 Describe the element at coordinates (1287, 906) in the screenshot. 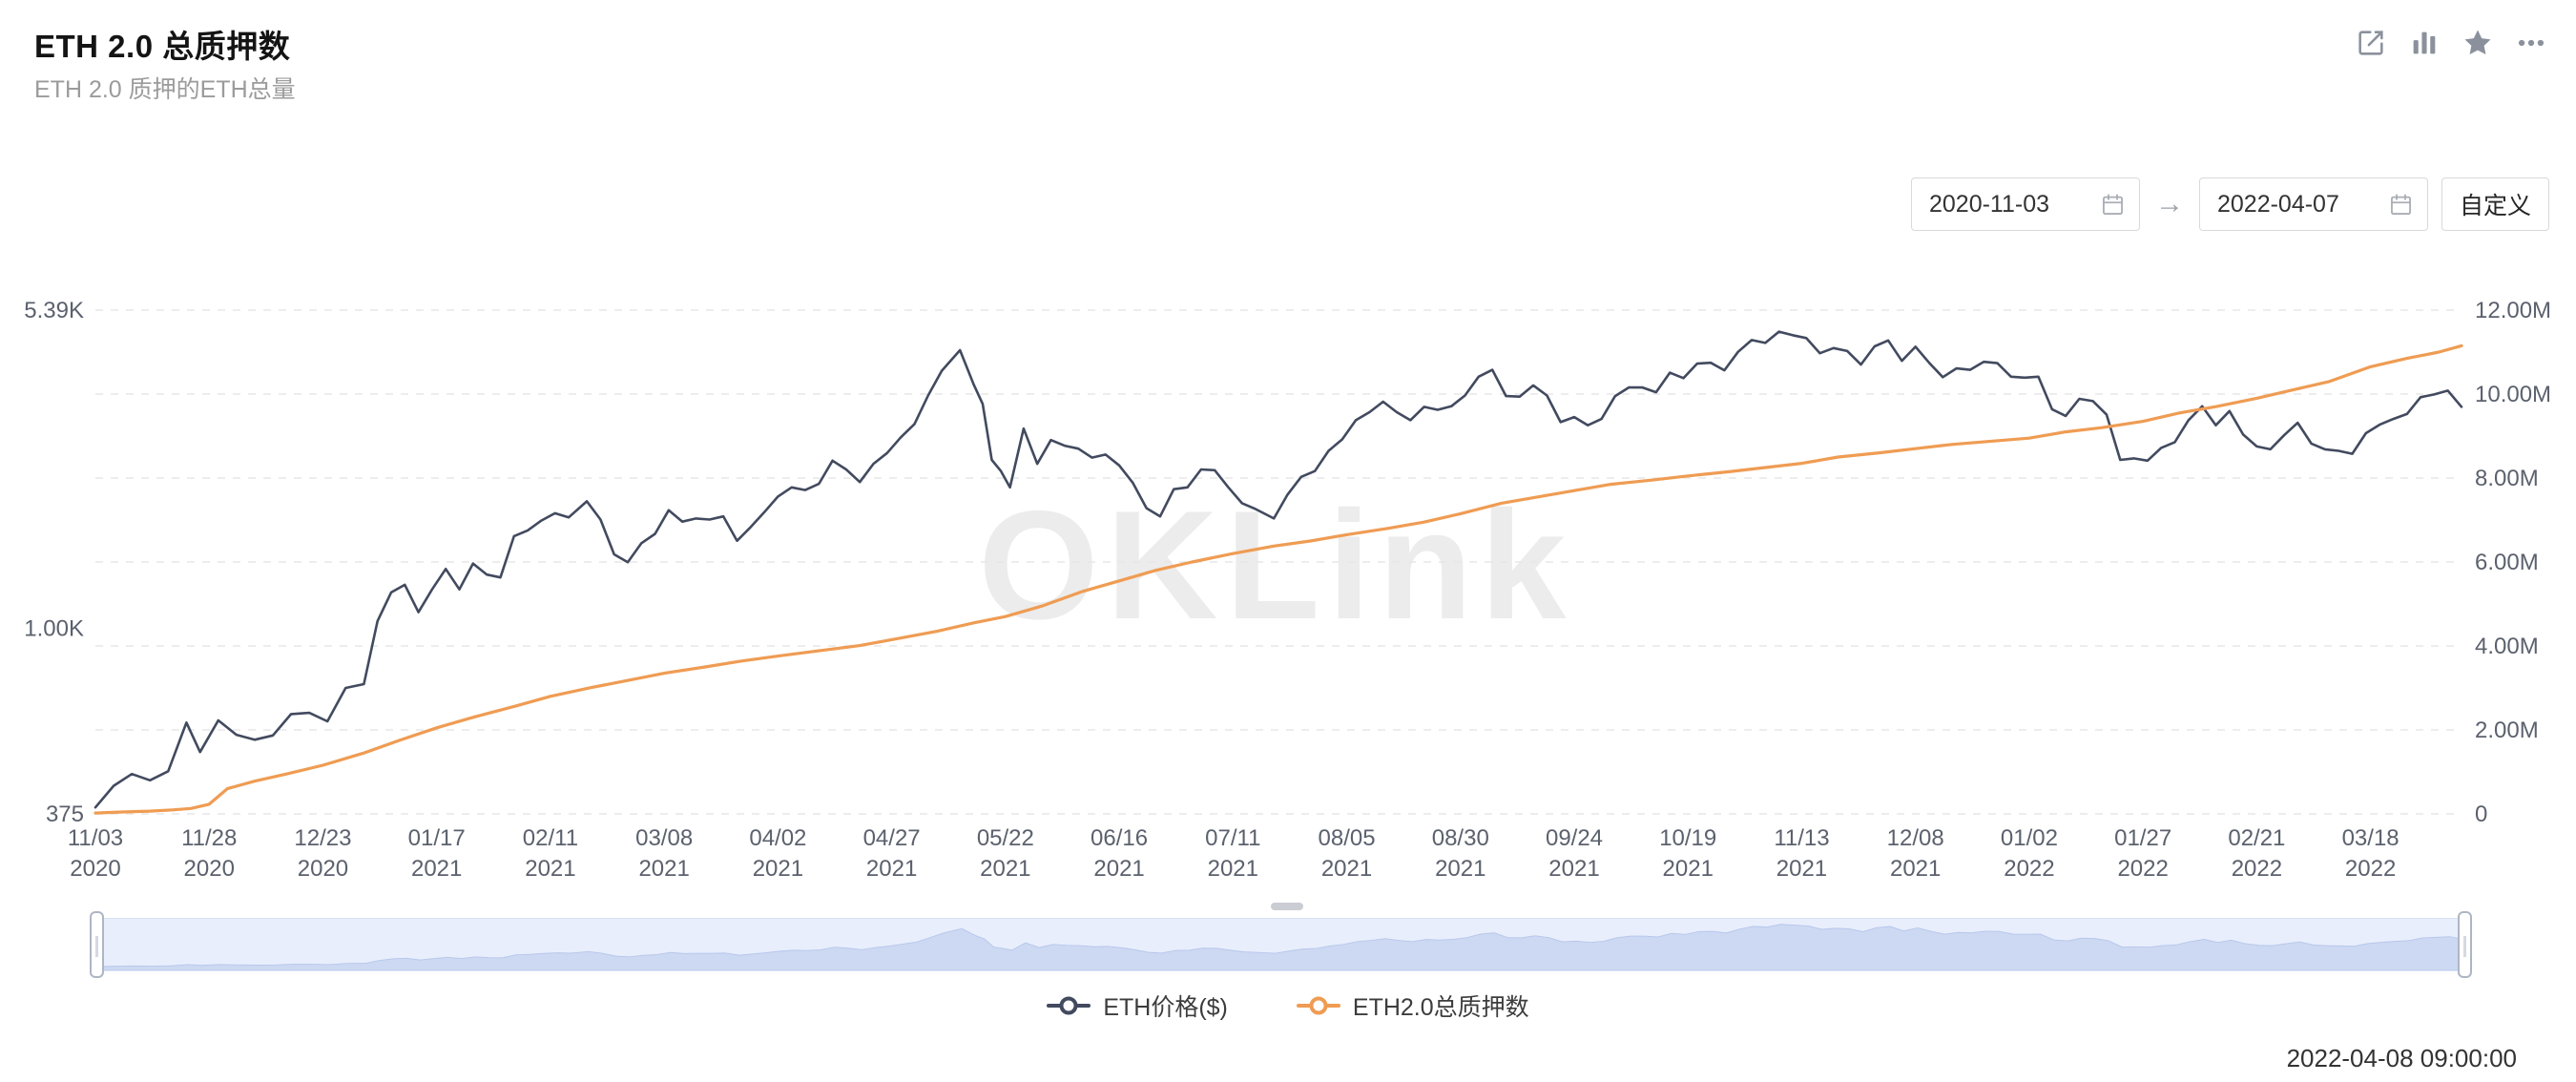

I see `datazoom-top-tab` at that location.